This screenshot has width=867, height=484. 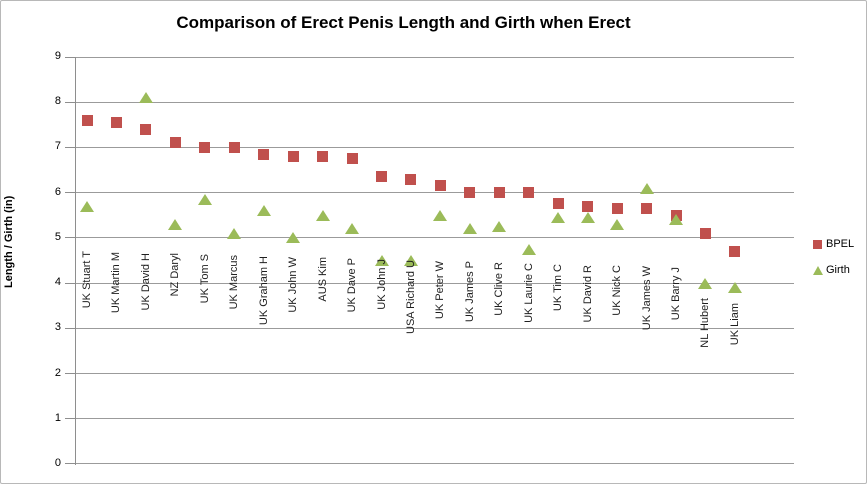 I want to click on y-tick-label: 1, so click(x=57, y=417).